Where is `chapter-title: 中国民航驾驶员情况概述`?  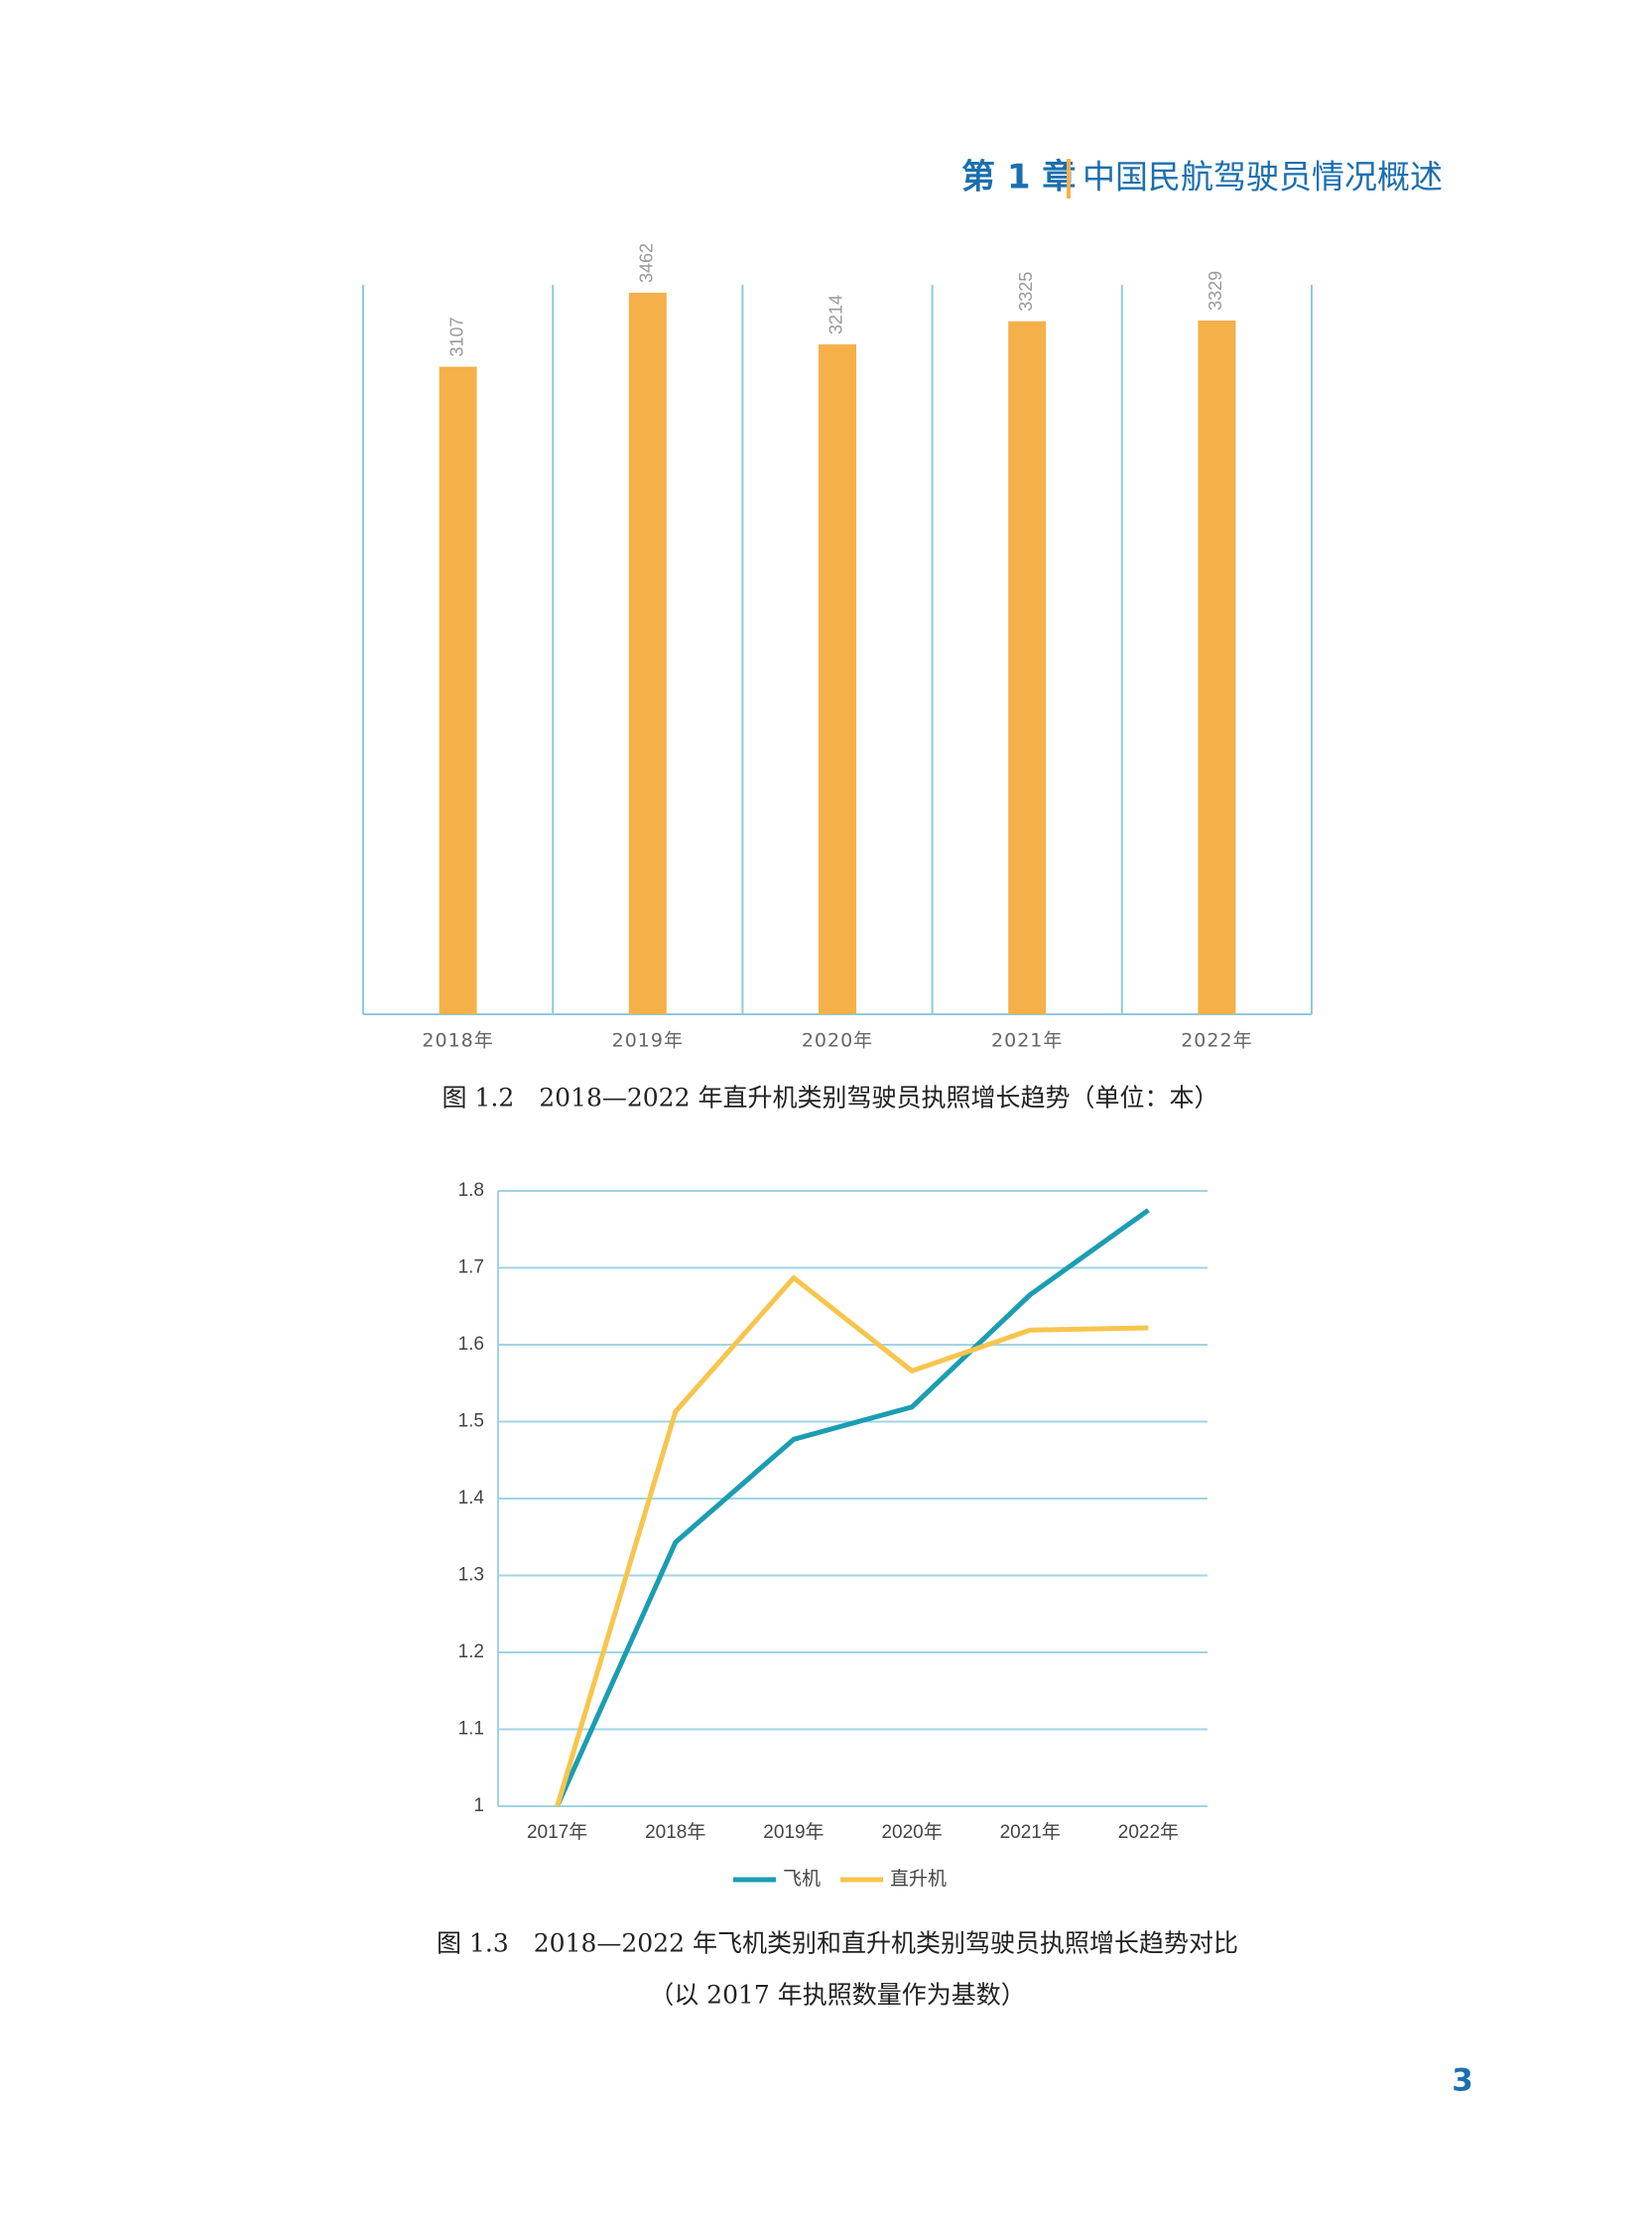 chapter-title: 中国民航驾驶员情况概述 is located at coordinates (1262, 177).